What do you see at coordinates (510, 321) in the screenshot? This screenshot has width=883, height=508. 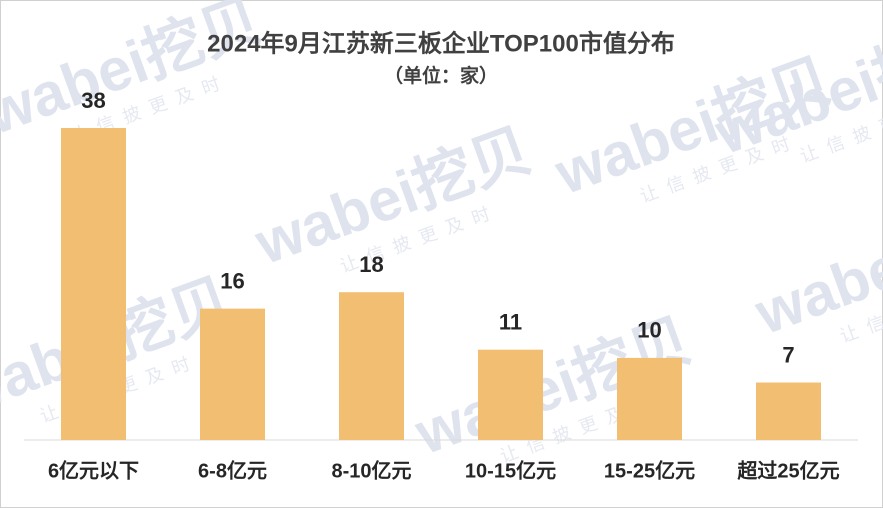 I see `data-label: 11` at bounding box center [510, 321].